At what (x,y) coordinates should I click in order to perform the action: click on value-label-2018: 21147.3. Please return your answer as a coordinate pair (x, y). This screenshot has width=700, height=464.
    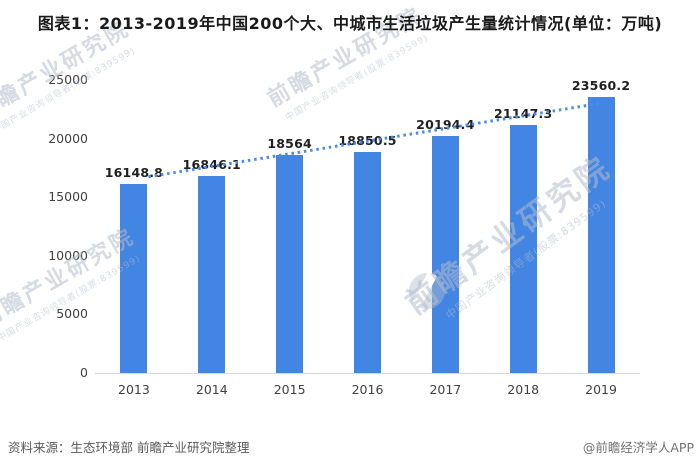
    Looking at the image, I should click on (523, 114).